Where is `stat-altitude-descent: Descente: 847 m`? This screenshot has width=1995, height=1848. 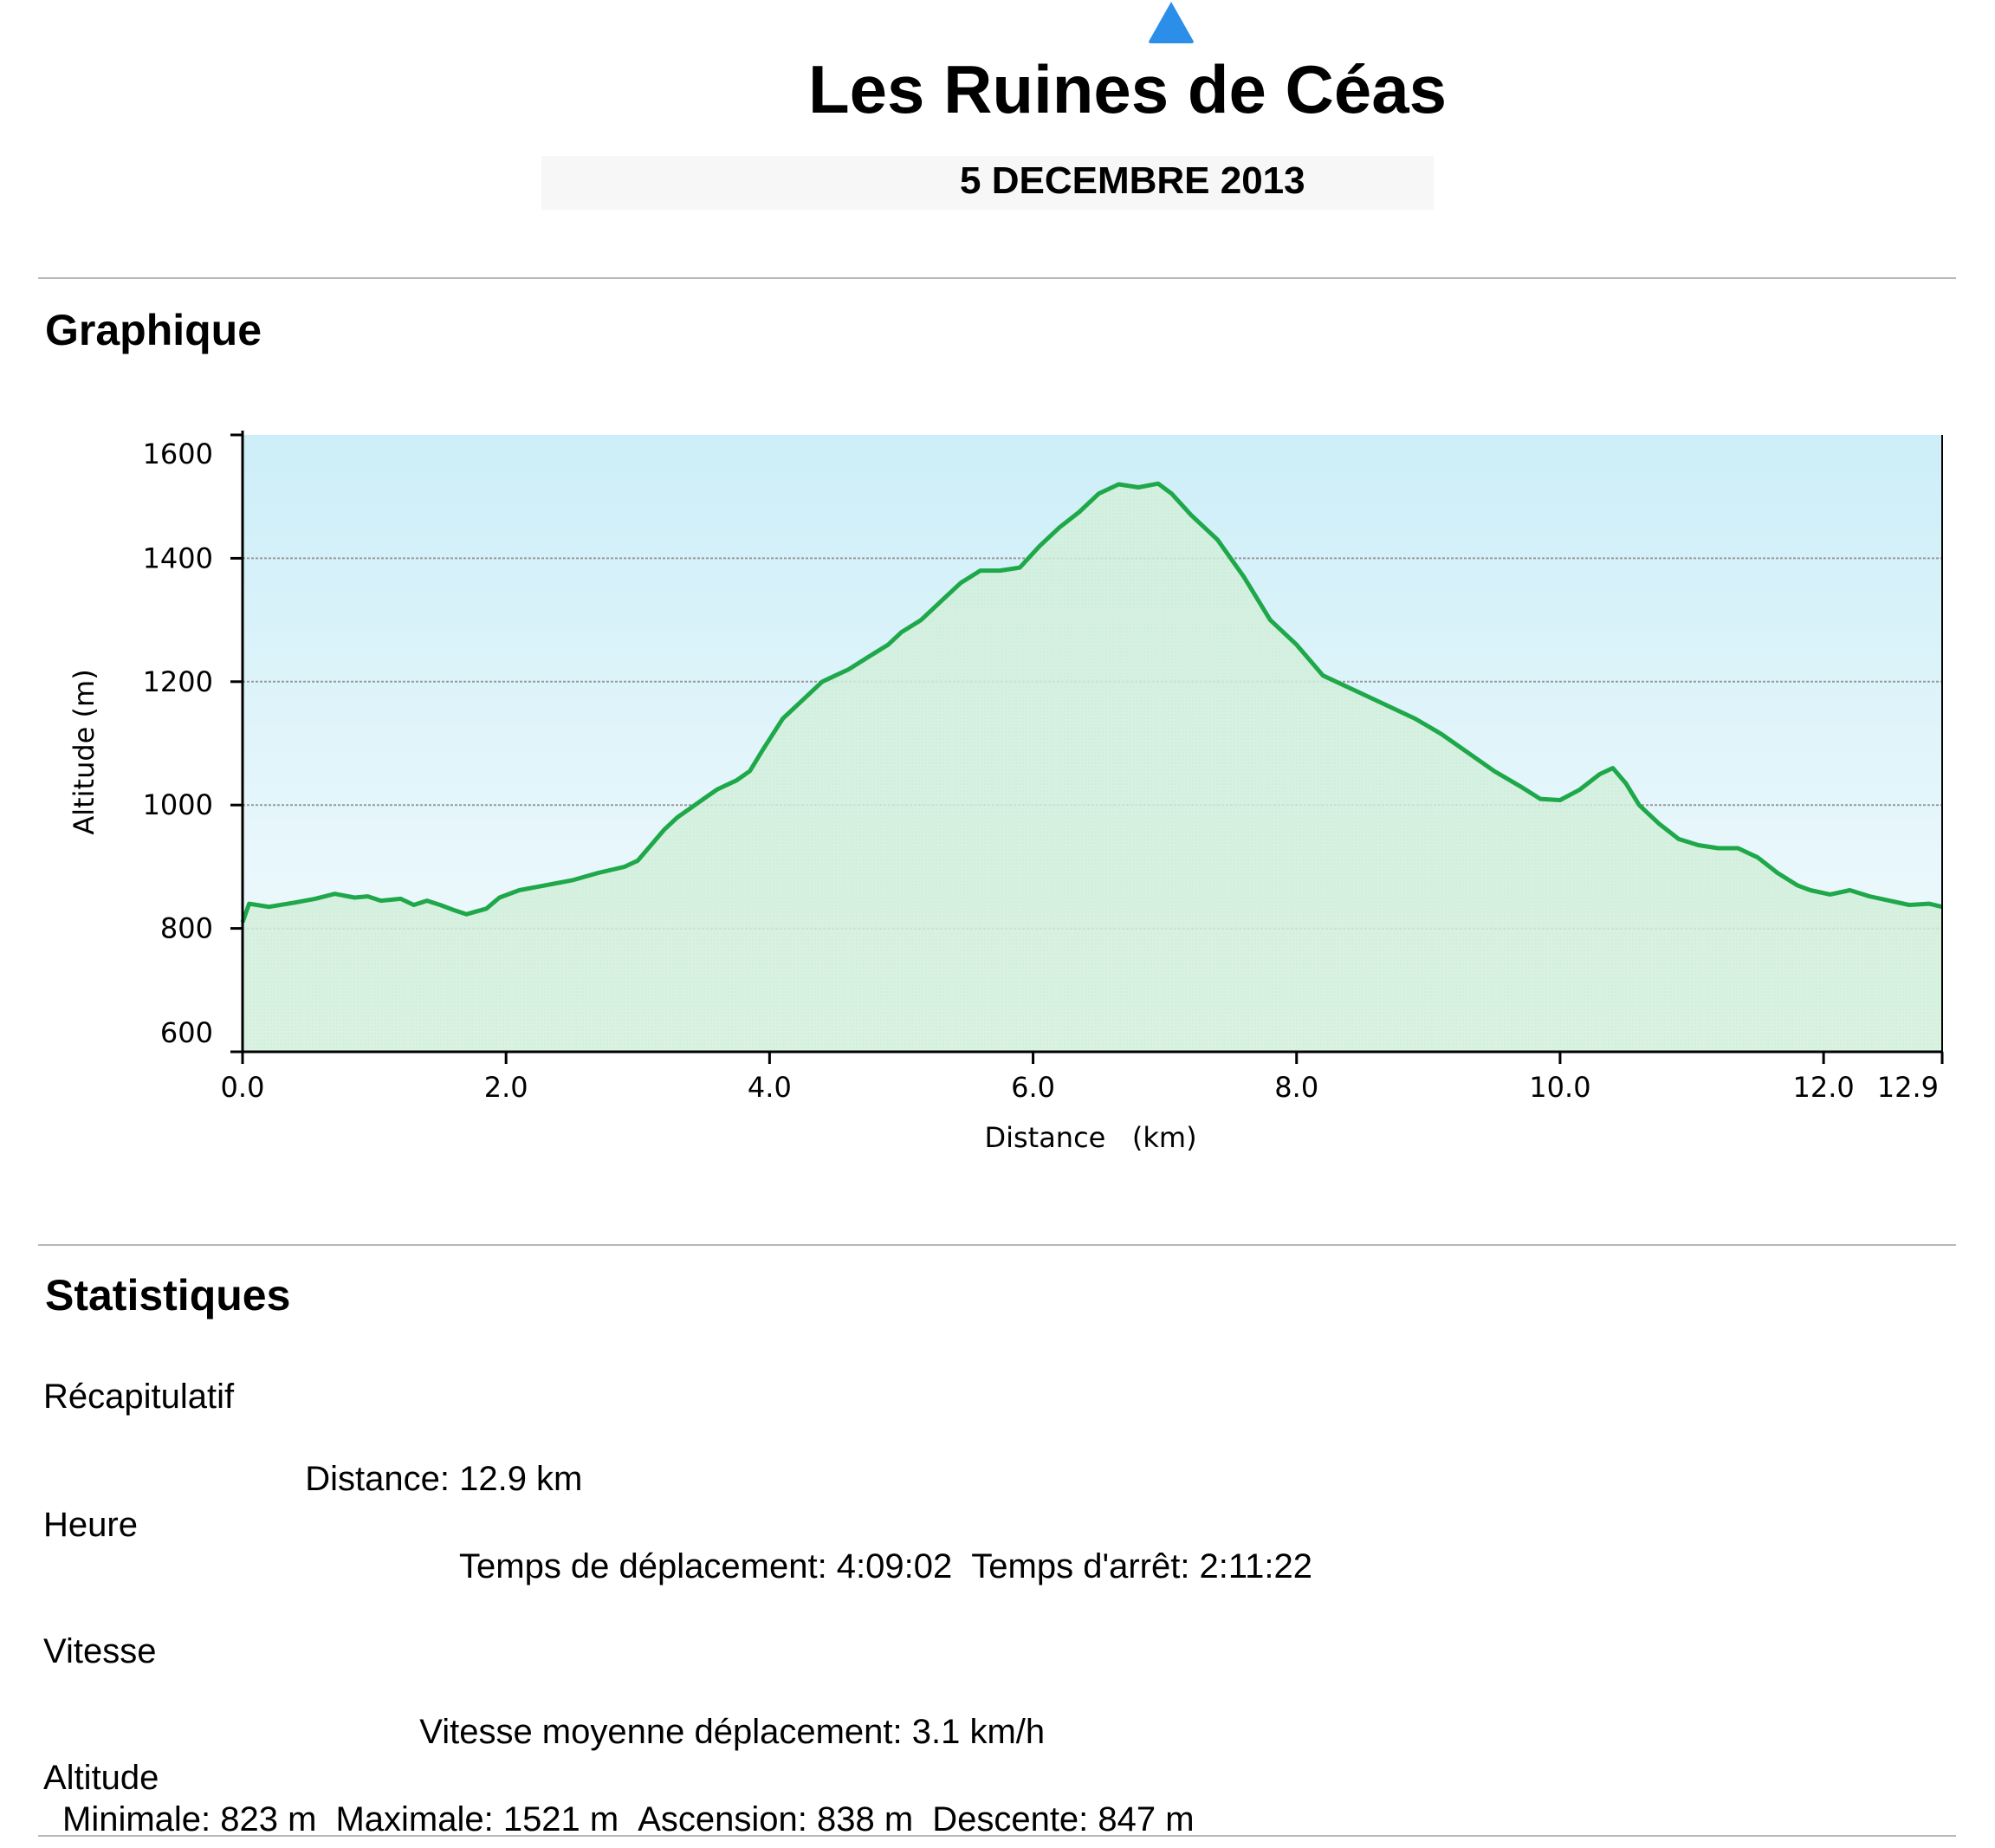 stat-altitude-descent: Descente: 847 m is located at coordinates (1063, 1819).